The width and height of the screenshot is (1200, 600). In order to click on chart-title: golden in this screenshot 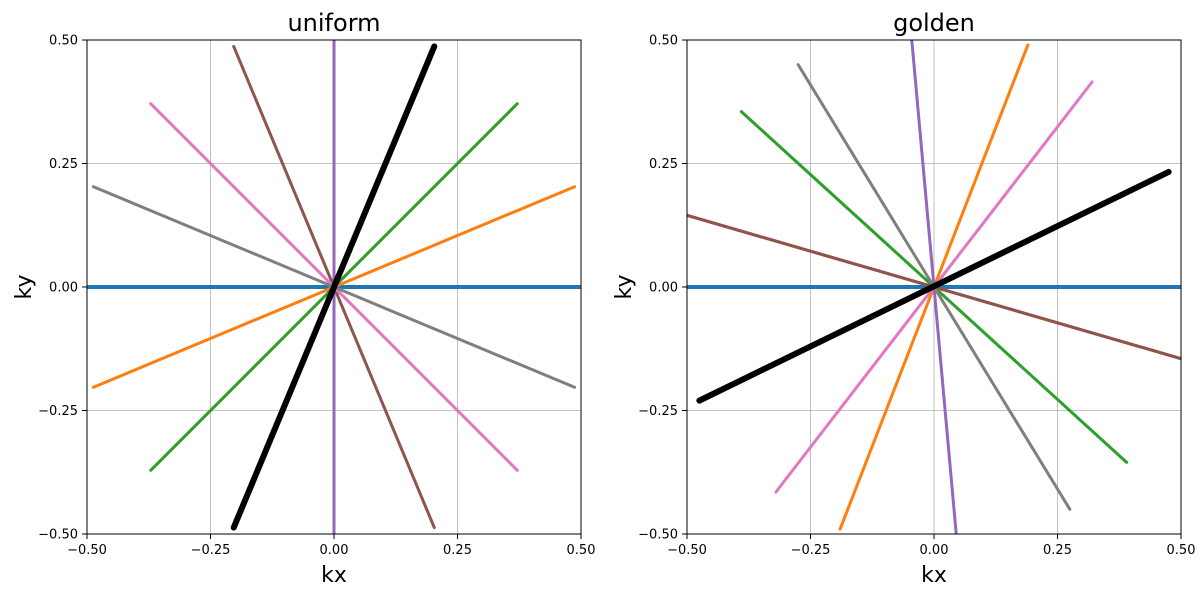, I will do `click(934, 23)`.